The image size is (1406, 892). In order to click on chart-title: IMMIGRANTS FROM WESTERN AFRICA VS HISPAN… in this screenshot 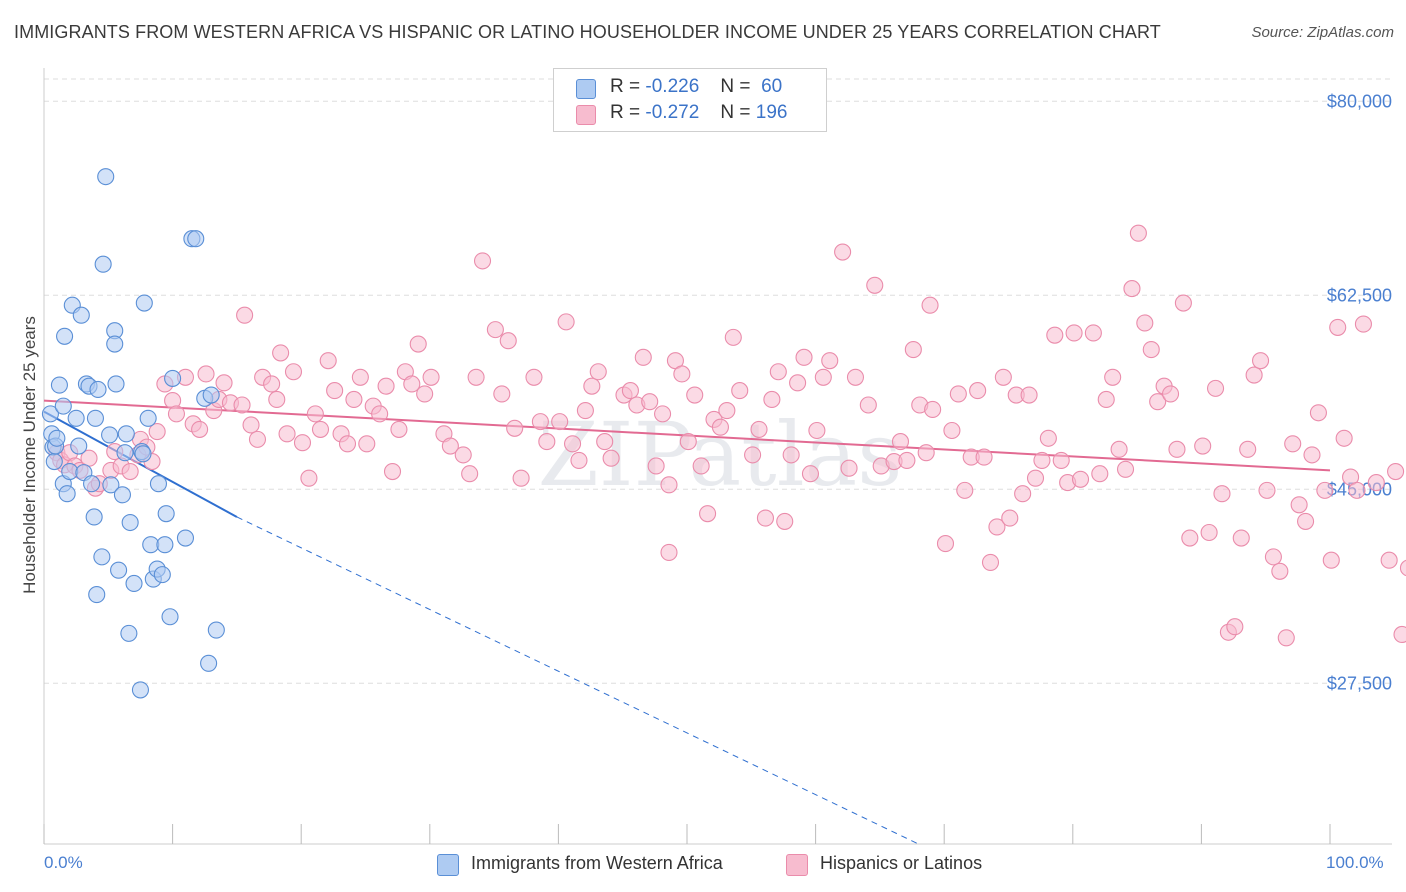, I will do `click(587, 32)`.